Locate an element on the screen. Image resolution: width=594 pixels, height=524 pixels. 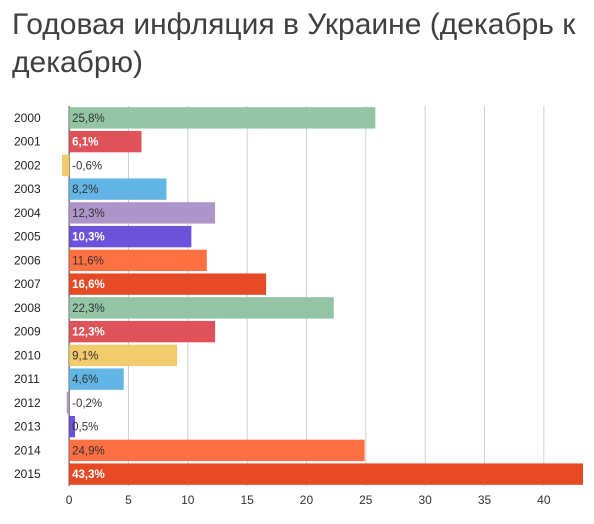
category-label: 2010 is located at coordinates (27, 355).